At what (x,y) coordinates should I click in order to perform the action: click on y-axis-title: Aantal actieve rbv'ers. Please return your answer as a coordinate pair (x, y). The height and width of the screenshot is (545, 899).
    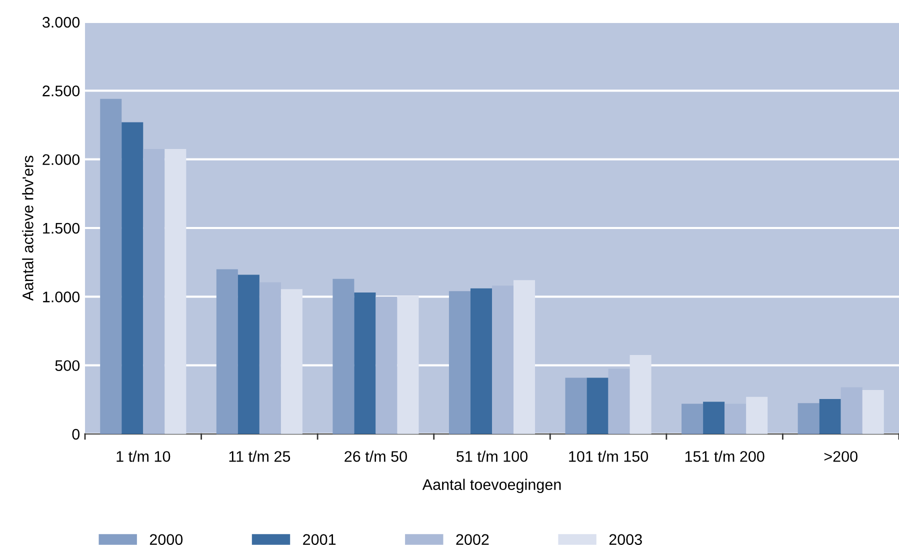
    Looking at the image, I should click on (28, 228).